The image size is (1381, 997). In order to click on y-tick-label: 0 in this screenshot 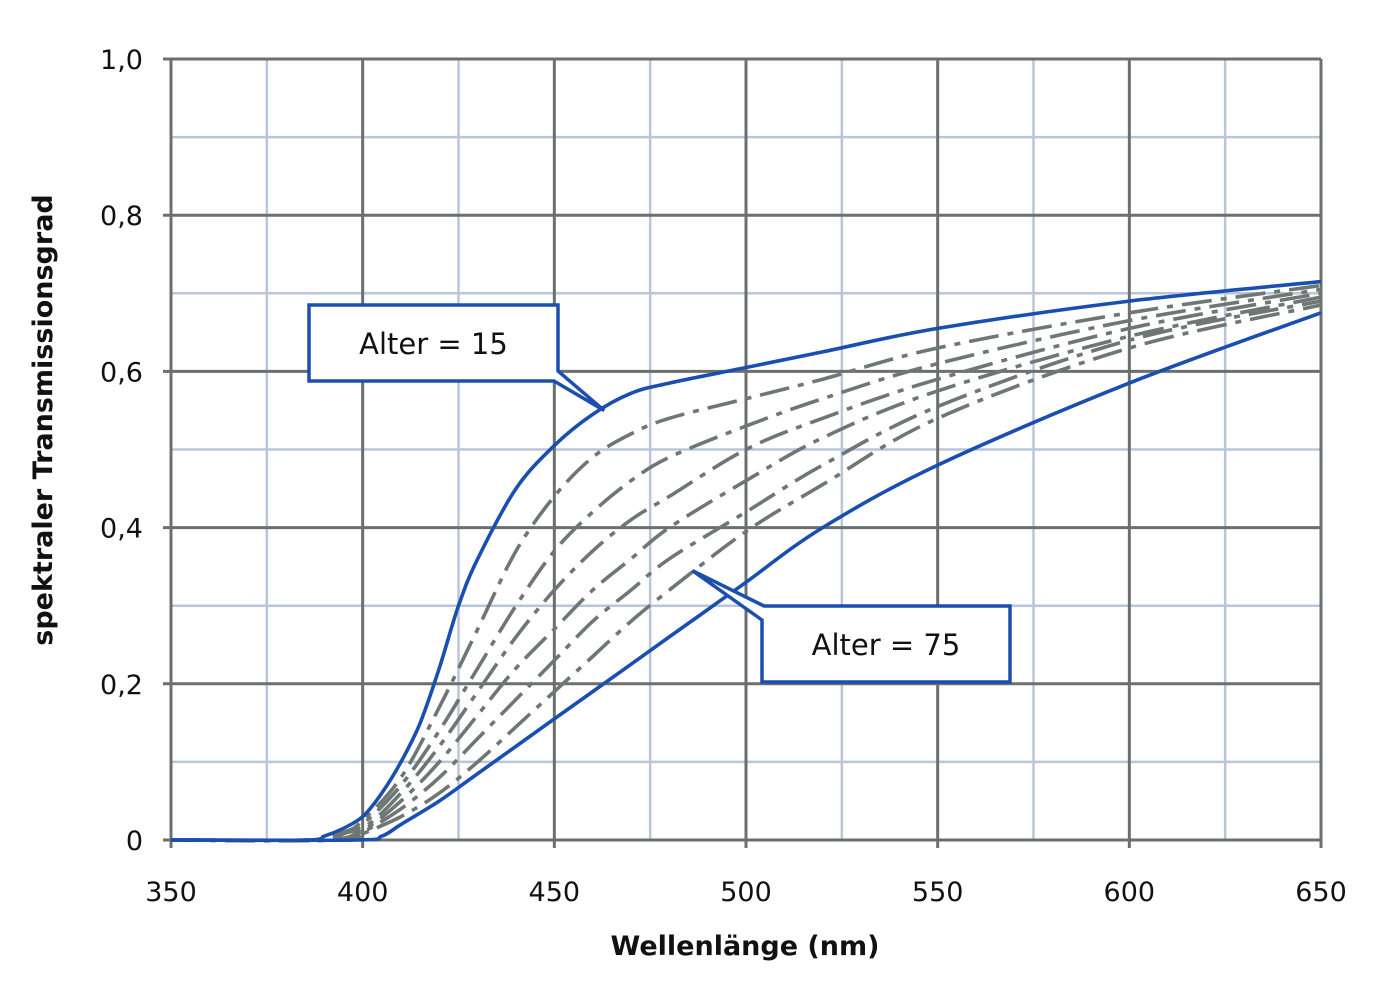, I will do `click(134, 841)`.